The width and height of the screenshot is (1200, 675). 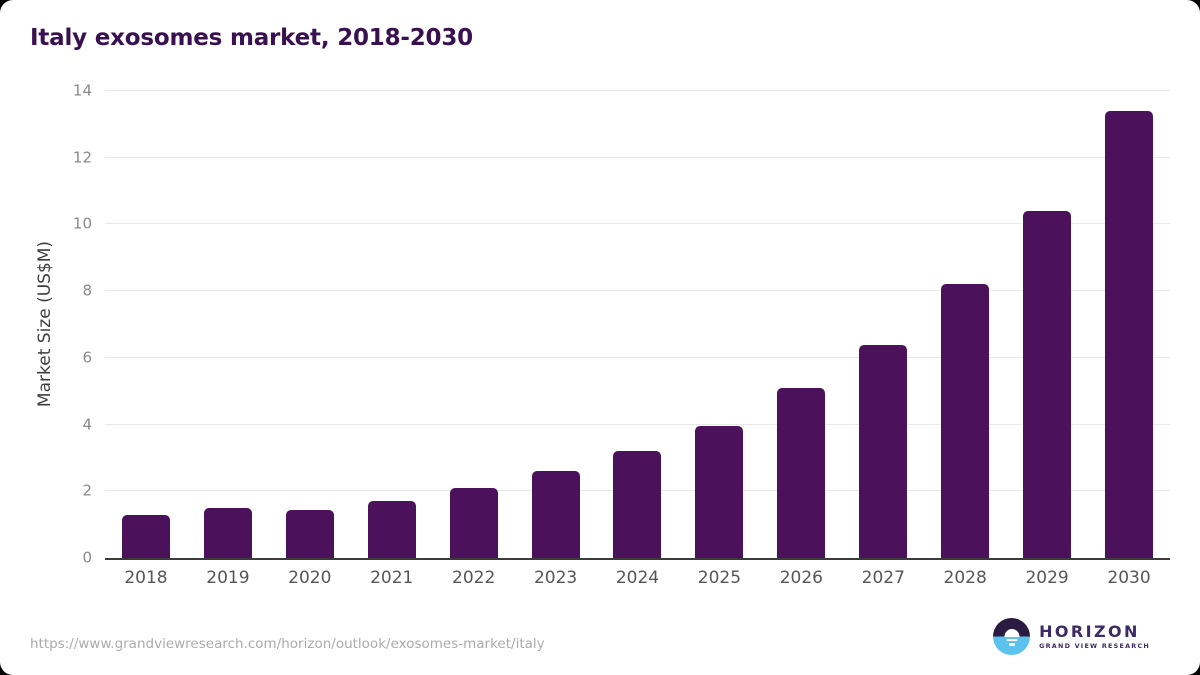 I want to click on x-tick-label: 2024, so click(x=637, y=578).